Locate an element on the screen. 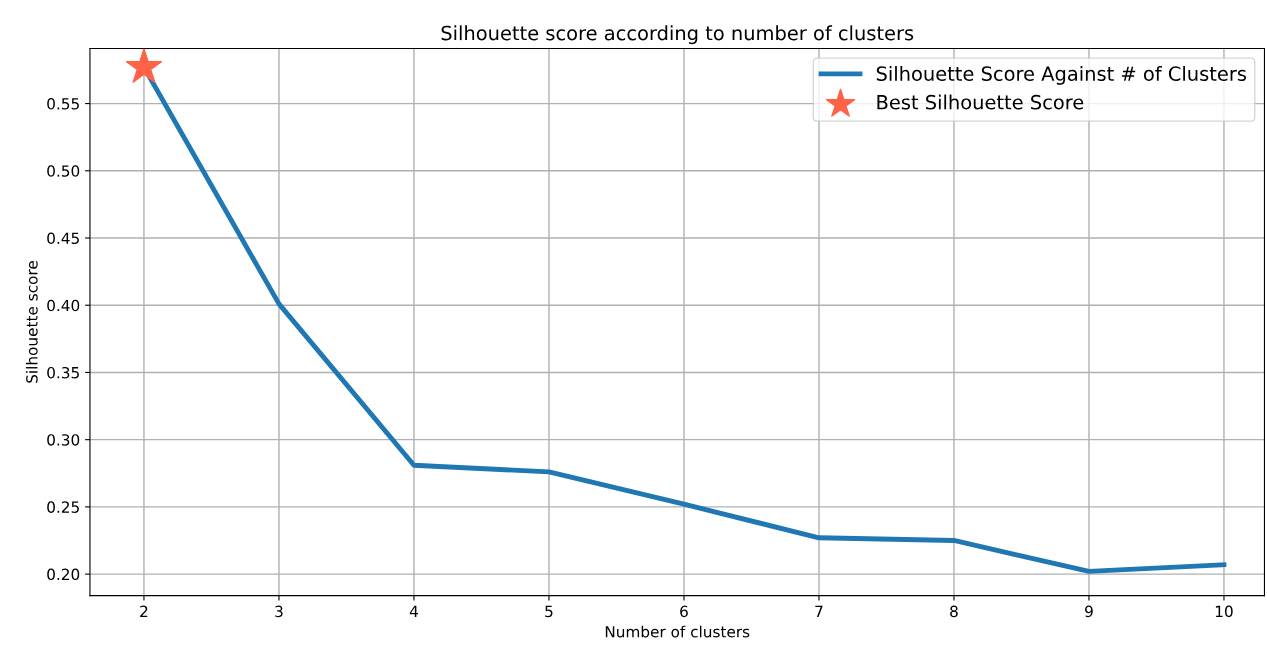 The image size is (1267, 646). y-tick-label: 0.25 is located at coordinates (63, 507).